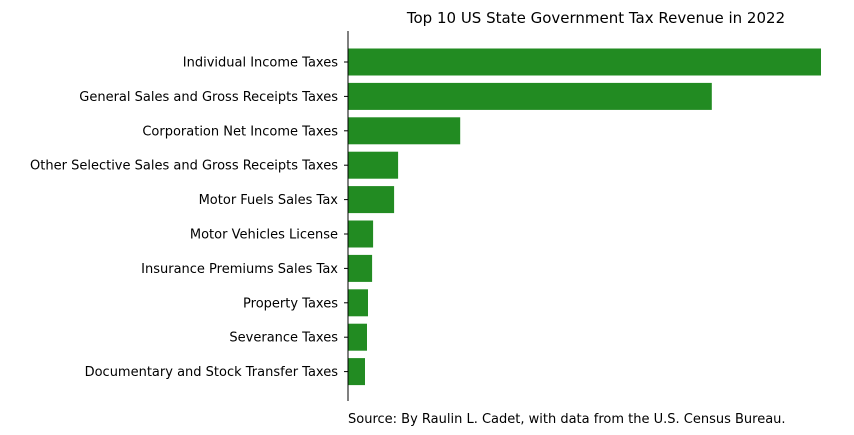 The image size is (854, 435). What do you see at coordinates (212, 372) in the screenshot?
I see `y-tick-label: Documentary and Stock Transfer Taxes` at bounding box center [212, 372].